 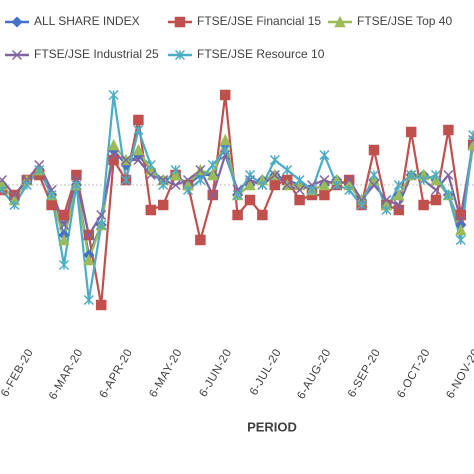 What do you see at coordinates (261, 54) in the screenshot?
I see `legend-label: FTSE/JSE Resource 10` at bounding box center [261, 54].